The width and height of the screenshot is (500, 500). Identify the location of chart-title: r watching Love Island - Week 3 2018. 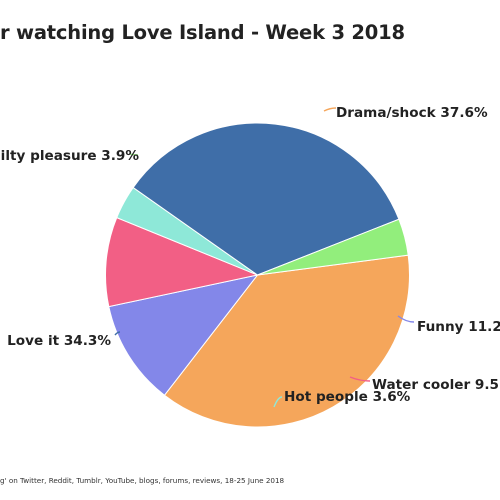
(202, 32).